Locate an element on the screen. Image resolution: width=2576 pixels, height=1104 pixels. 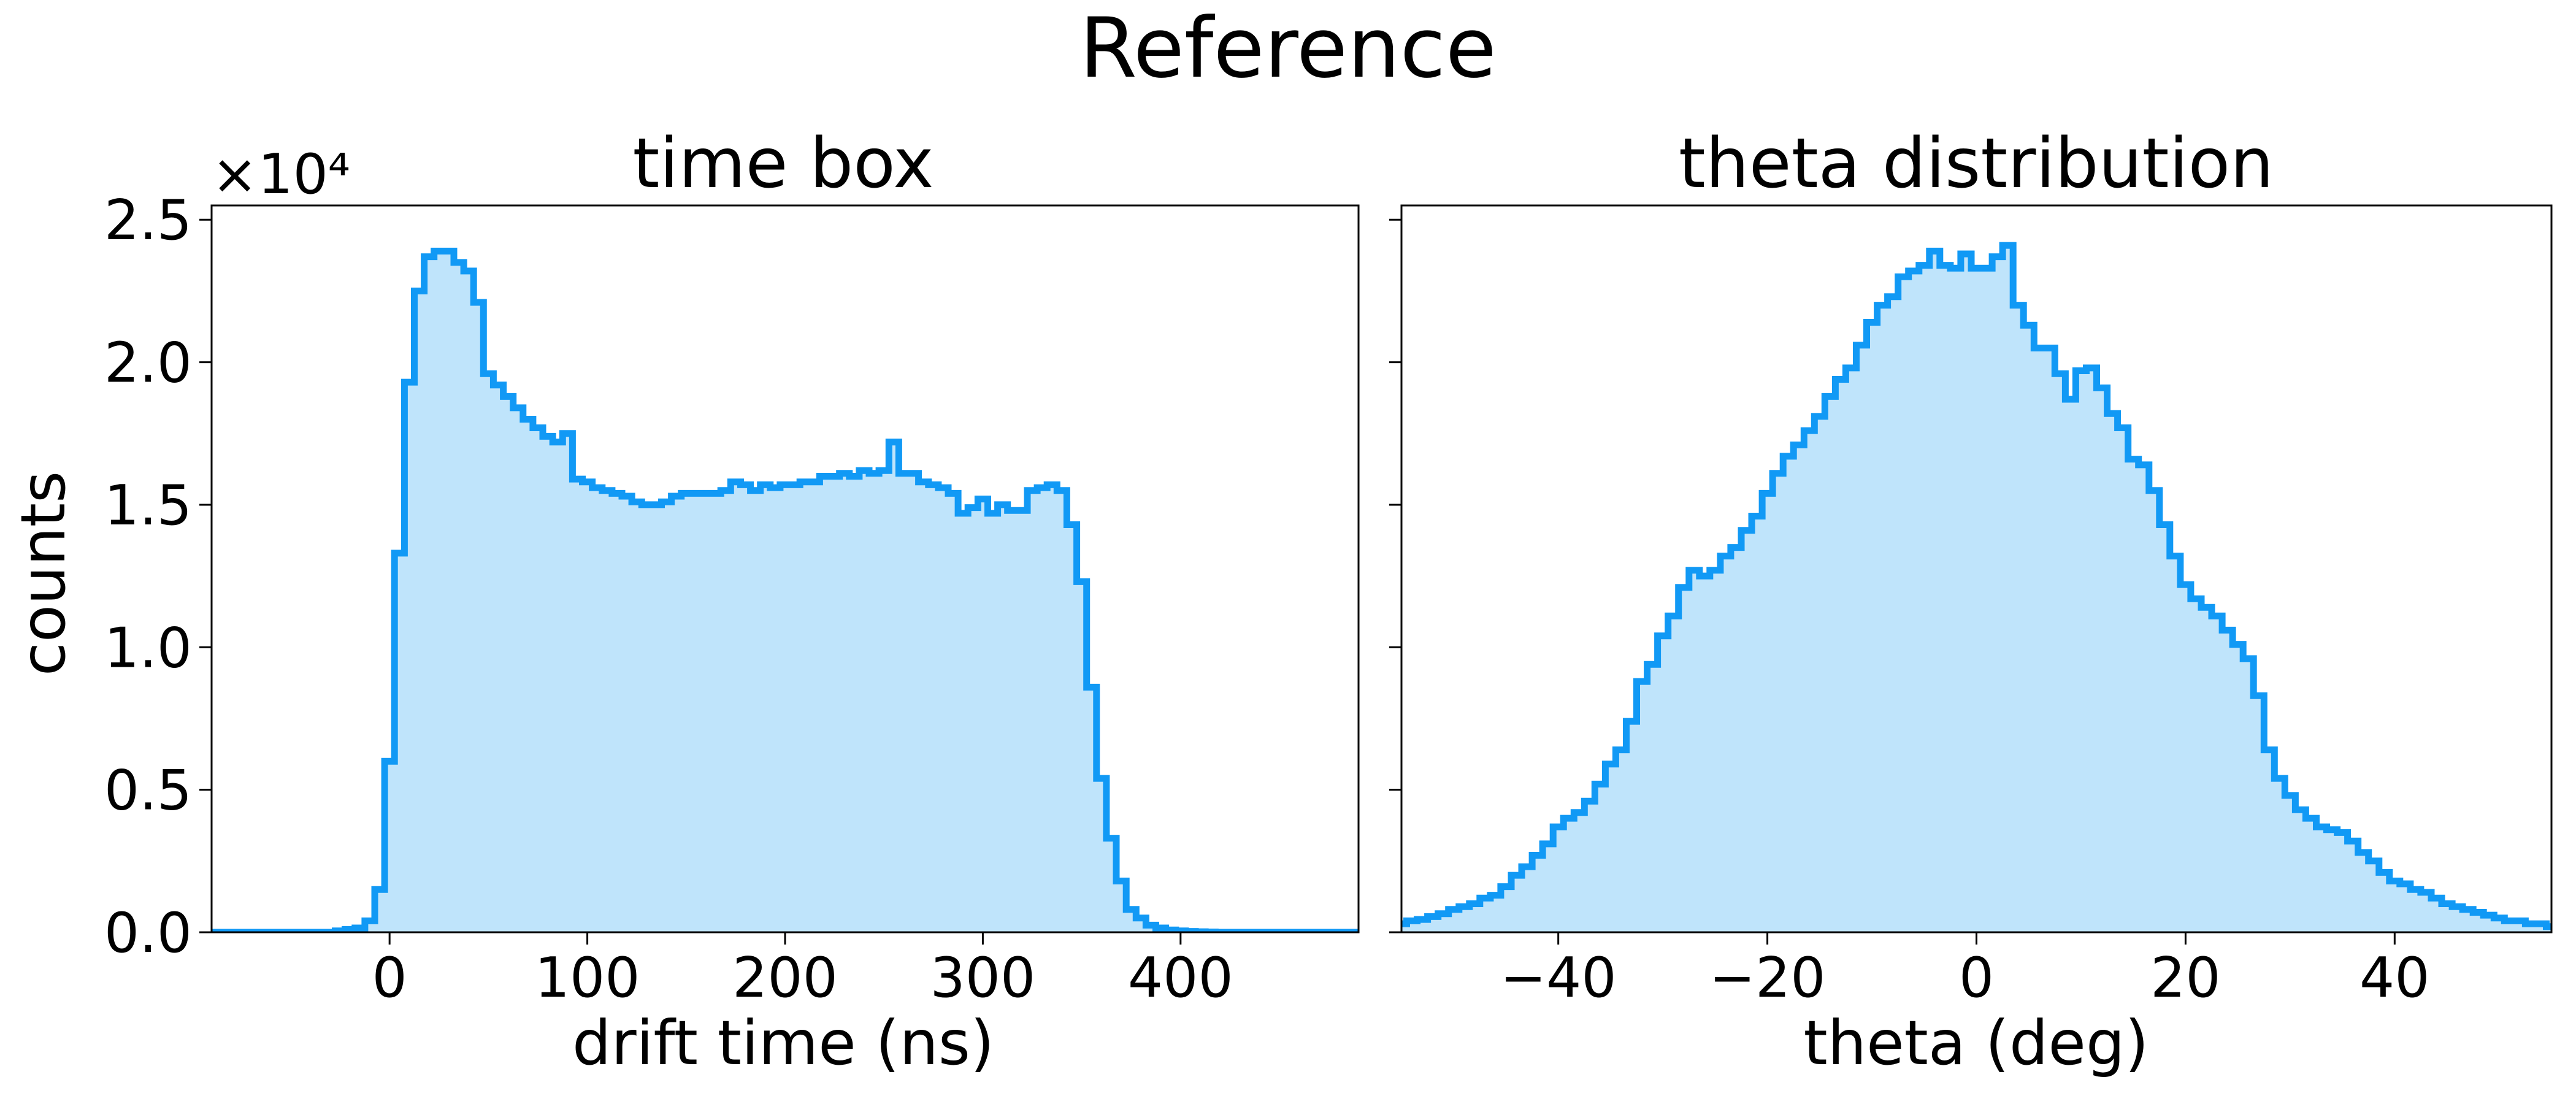
time-box-x-tick-label: 100 is located at coordinates (587, 978).